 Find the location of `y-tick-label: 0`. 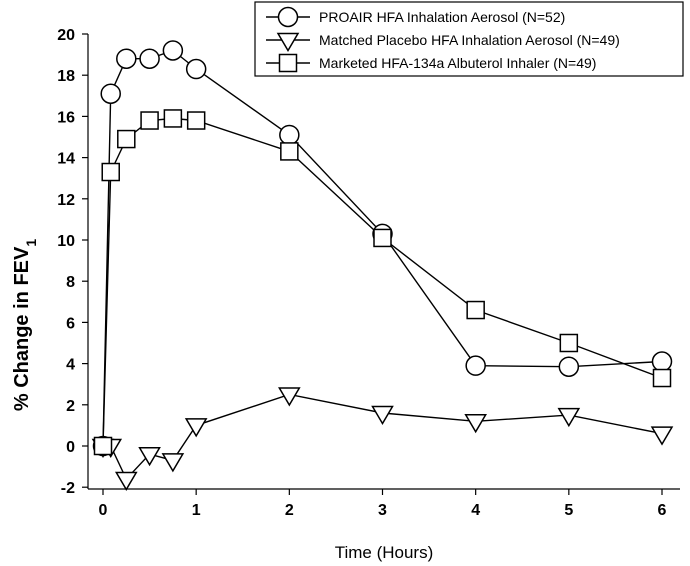

y-tick-label: 0 is located at coordinates (70, 447).